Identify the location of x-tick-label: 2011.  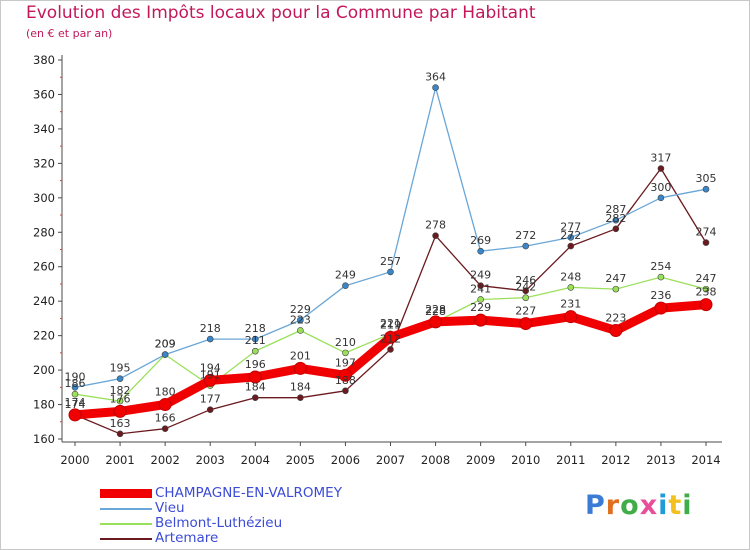
(570, 460).